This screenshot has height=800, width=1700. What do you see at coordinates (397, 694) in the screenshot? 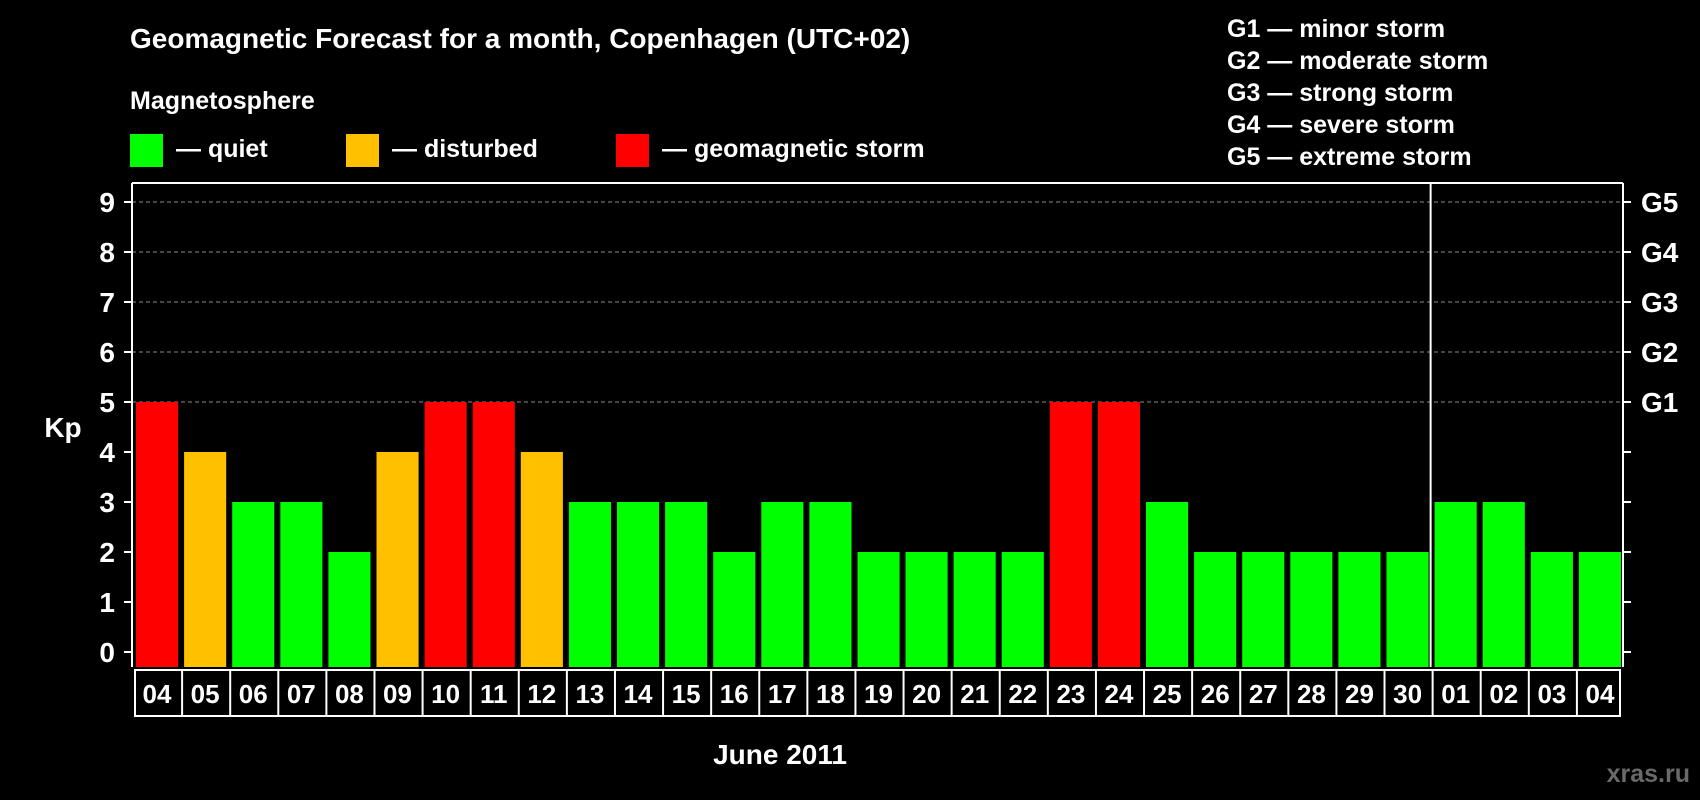
I see `x-tick-label: 09` at bounding box center [397, 694].